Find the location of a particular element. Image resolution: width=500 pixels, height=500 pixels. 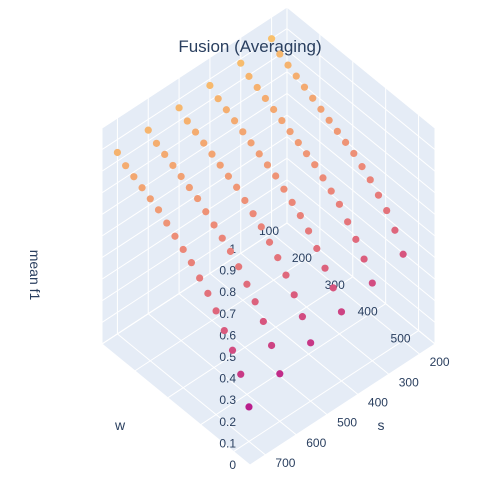

y-tick-label: 700 is located at coordinates (285, 463).